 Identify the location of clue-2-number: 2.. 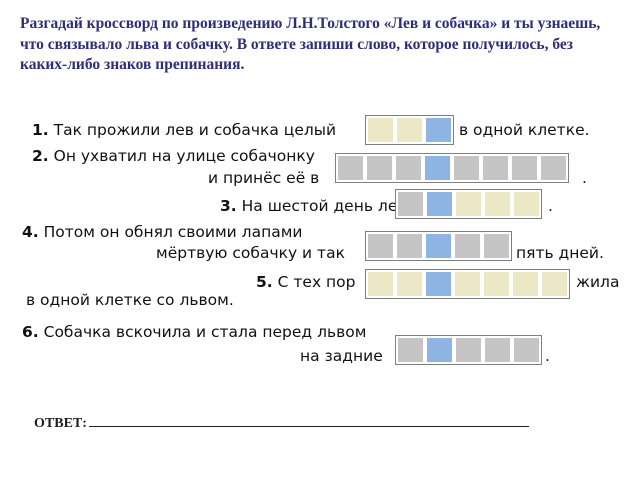
(40, 156).